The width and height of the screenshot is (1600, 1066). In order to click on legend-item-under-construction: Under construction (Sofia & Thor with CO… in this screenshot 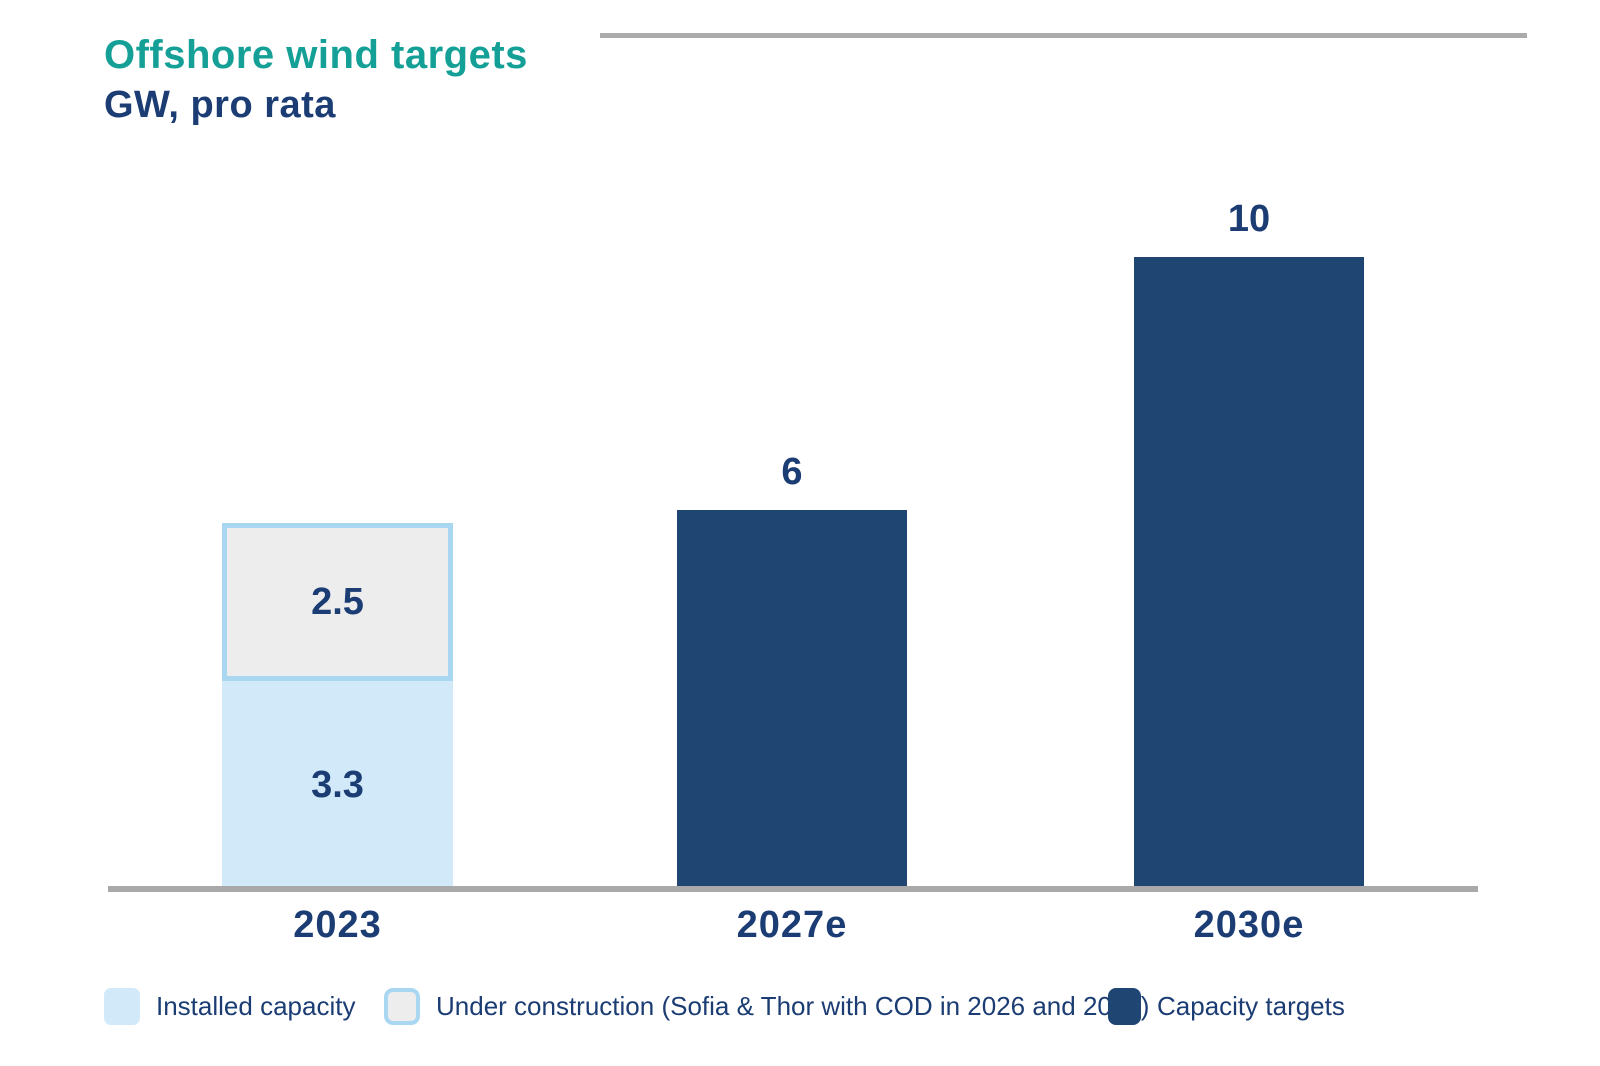, I will do `click(766, 1006)`.